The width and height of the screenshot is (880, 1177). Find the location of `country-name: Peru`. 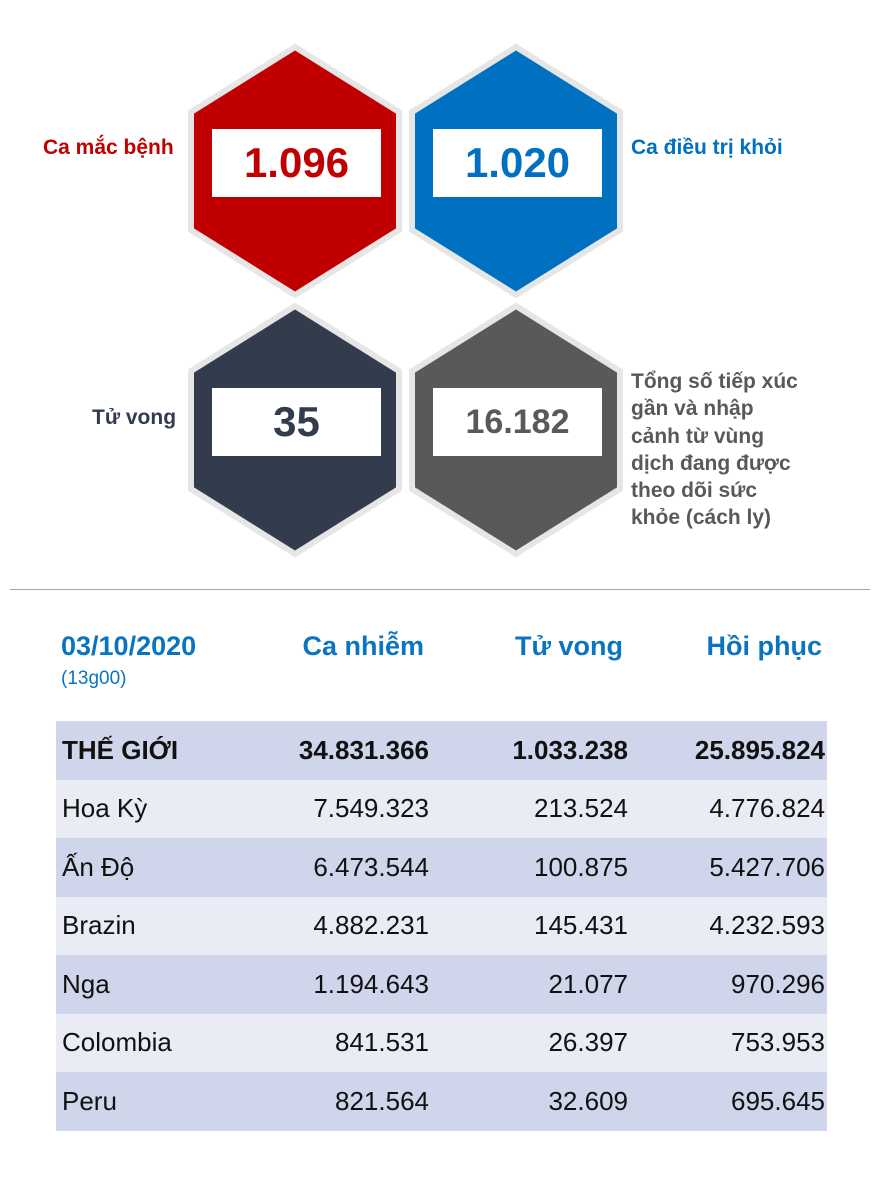

country-name: Peru is located at coordinates (89, 1100).